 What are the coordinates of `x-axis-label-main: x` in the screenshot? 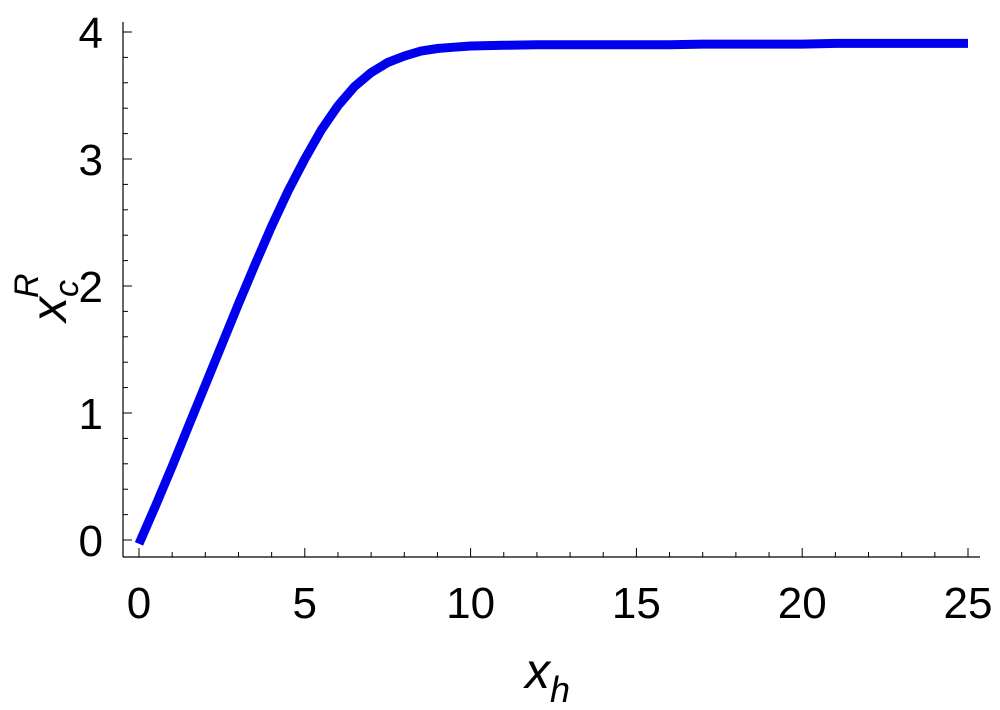 It's located at (537, 671).